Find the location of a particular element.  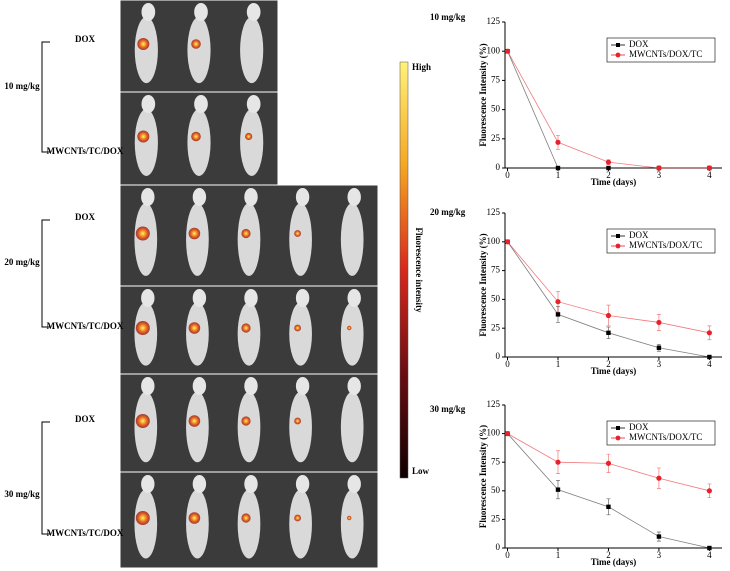

y-tick-label: 25 is located at coordinates (496, 518).